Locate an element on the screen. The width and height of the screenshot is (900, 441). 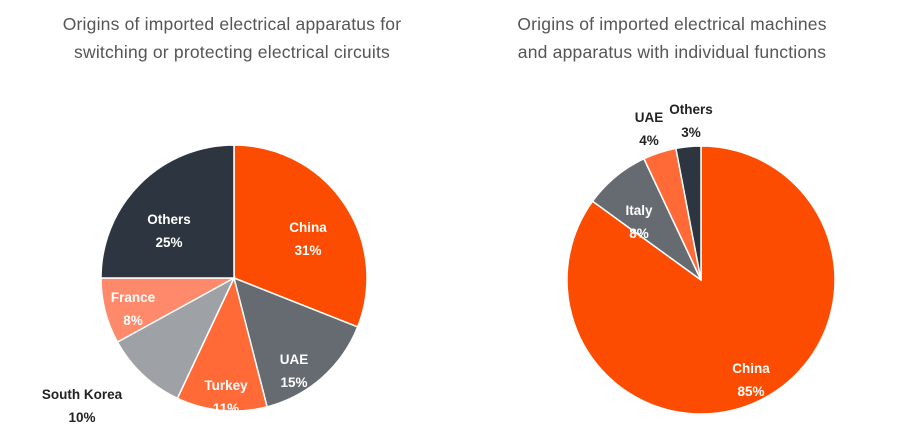
pie-left-slice-south-korea is located at coordinates (176, 338).